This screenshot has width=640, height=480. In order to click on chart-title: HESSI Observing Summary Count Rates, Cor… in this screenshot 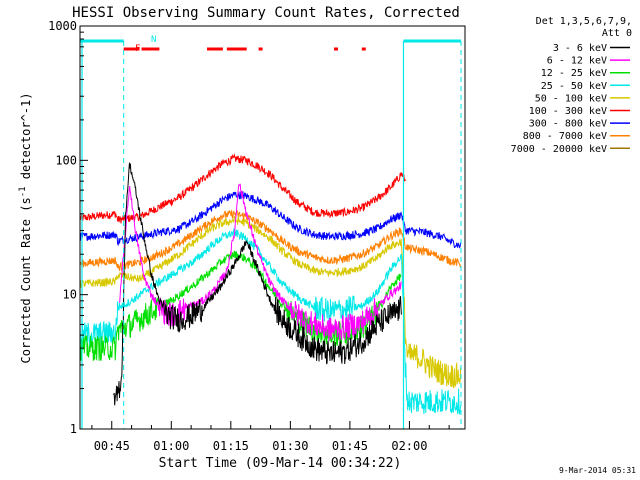, I will do `click(266, 13)`.